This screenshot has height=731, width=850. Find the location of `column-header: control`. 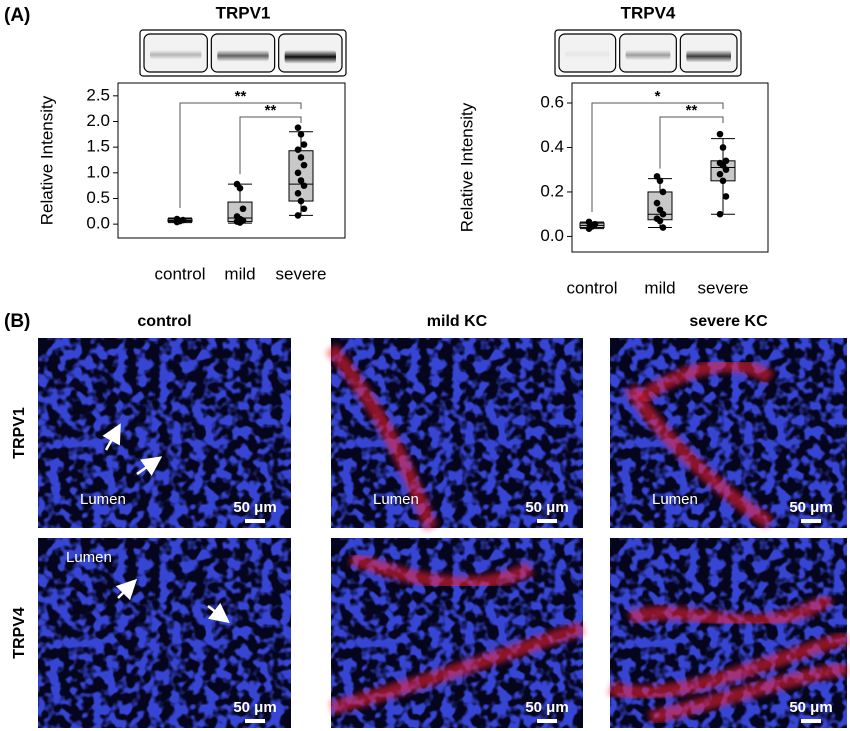

column-header: control is located at coordinates (164, 321).